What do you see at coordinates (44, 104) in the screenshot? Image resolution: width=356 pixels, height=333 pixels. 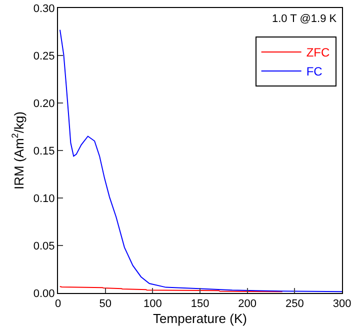 I see `y-tick-label: 0.20` at bounding box center [44, 104].